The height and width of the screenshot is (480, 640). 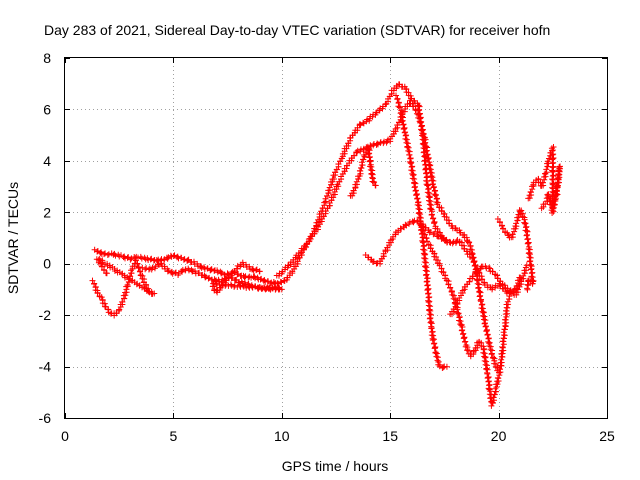 I want to click on x-tick-label: 25, so click(x=607, y=436).